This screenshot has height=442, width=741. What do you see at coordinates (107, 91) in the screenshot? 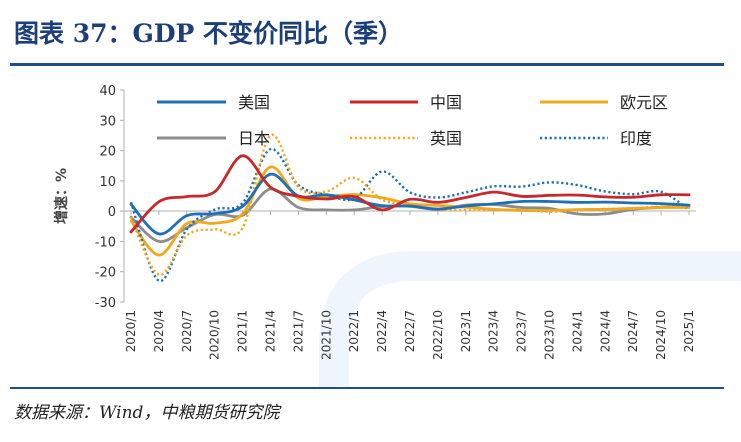
I see `y-tick-label: 40` at bounding box center [107, 91].